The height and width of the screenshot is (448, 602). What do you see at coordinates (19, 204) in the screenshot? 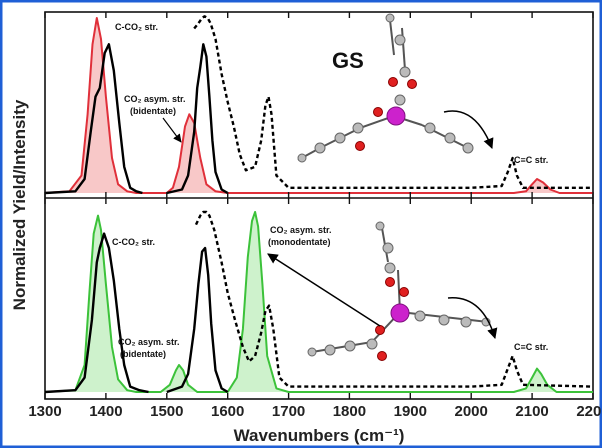
I see `y-axis-title: Normalized Yield/Intensity` at bounding box center [19, 204].